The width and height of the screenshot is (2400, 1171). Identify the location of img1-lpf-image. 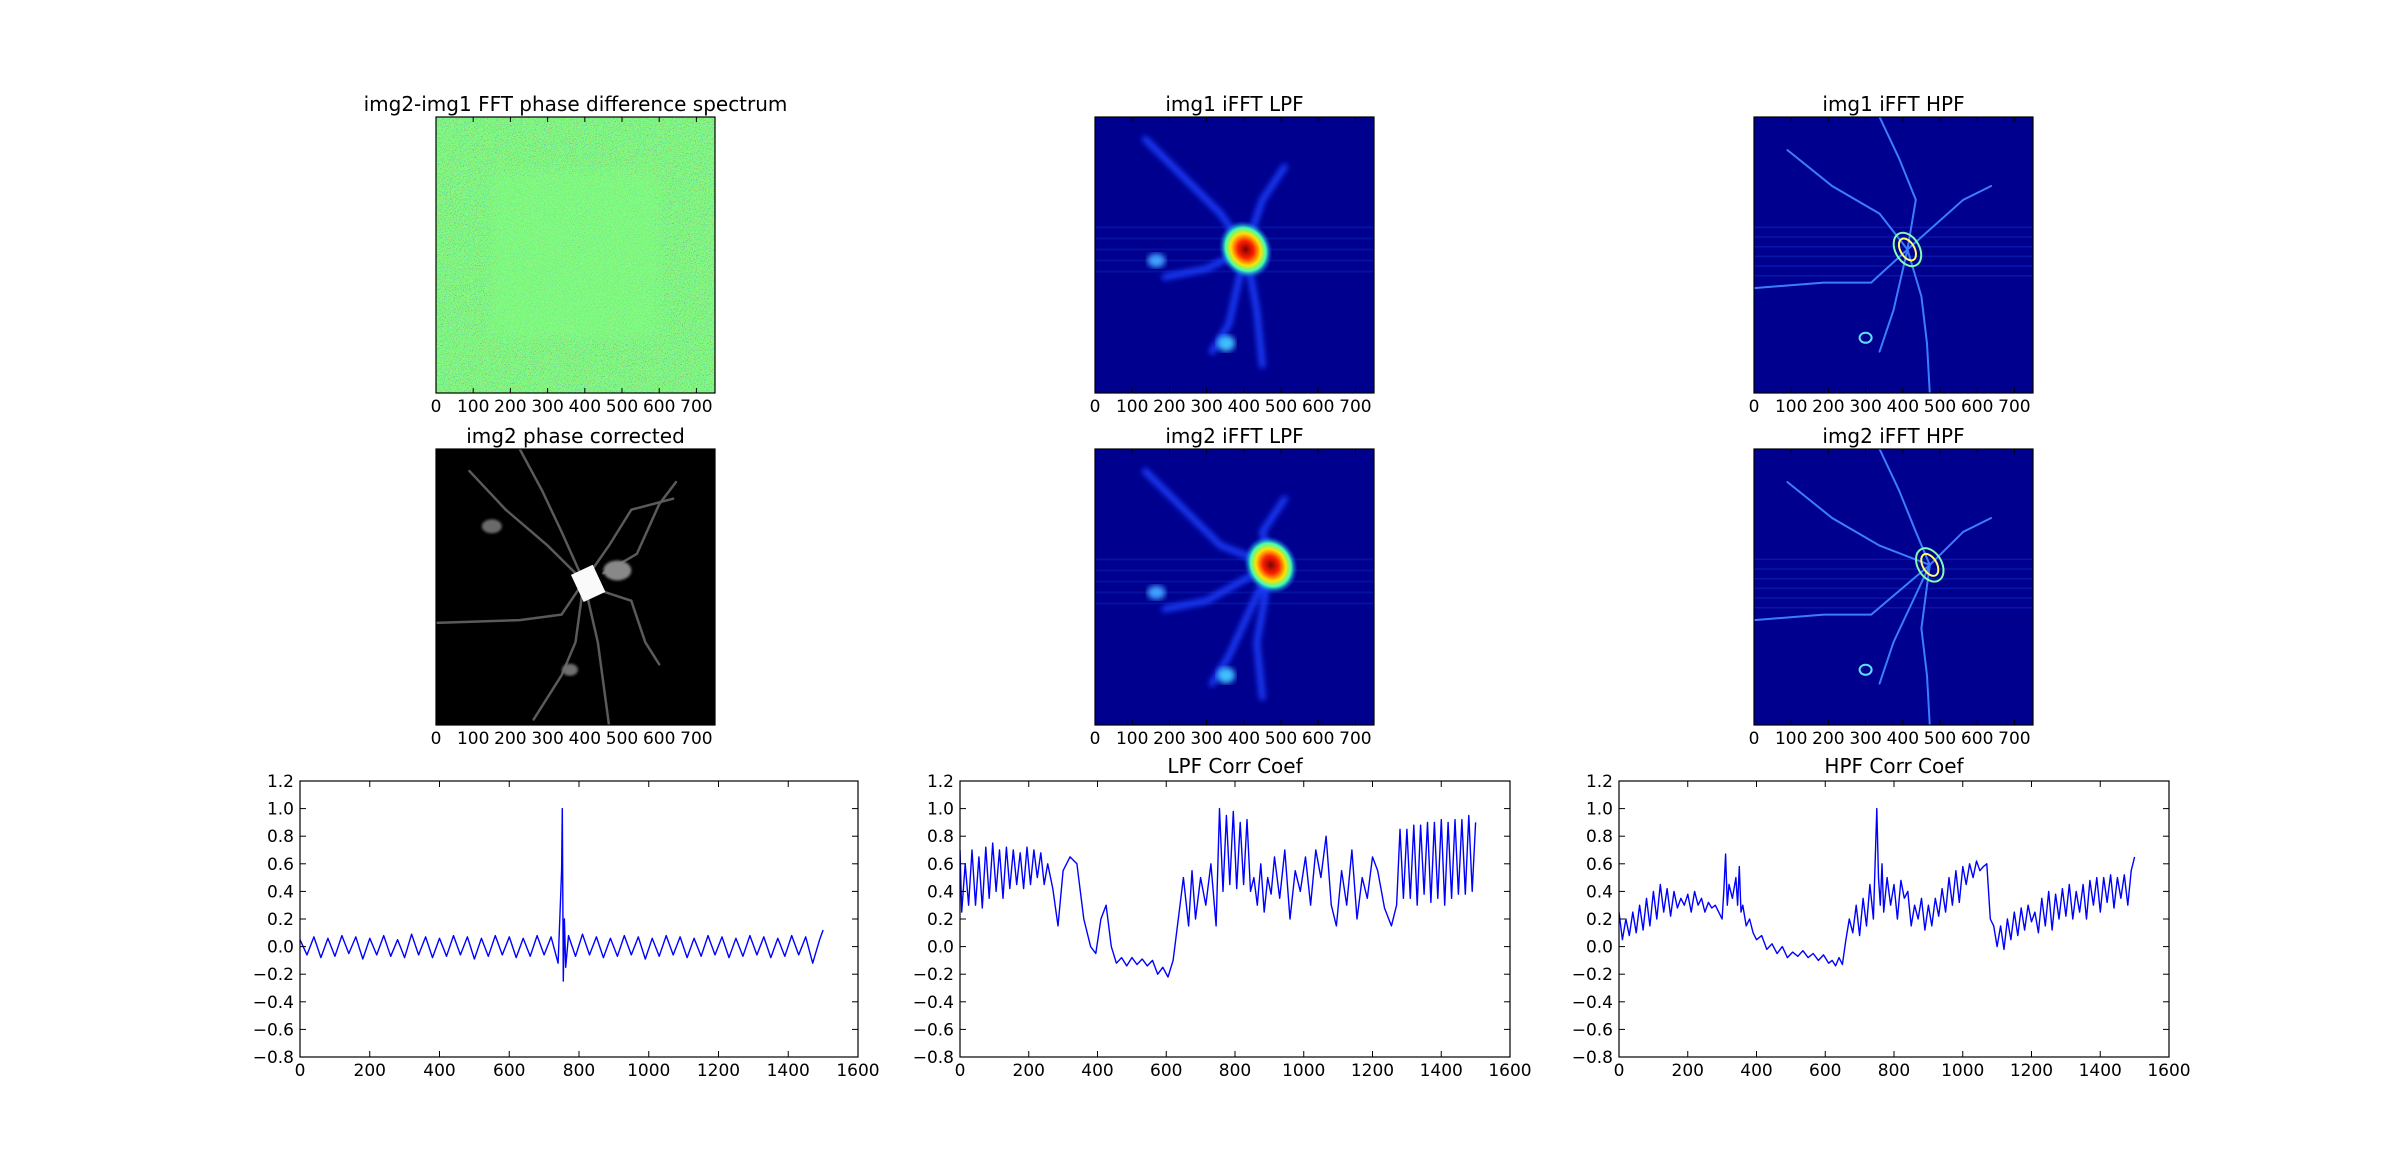
(1234, 255).